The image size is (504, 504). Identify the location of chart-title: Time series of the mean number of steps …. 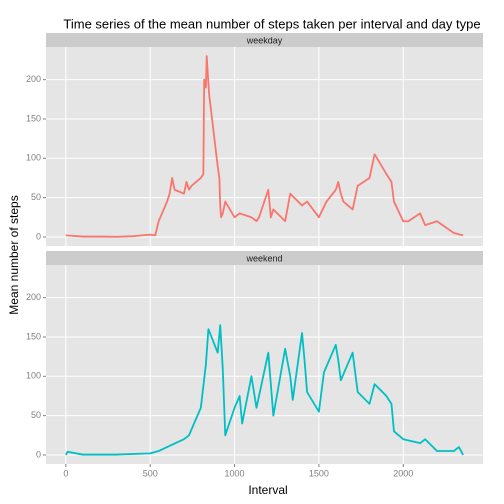
(271, 23).